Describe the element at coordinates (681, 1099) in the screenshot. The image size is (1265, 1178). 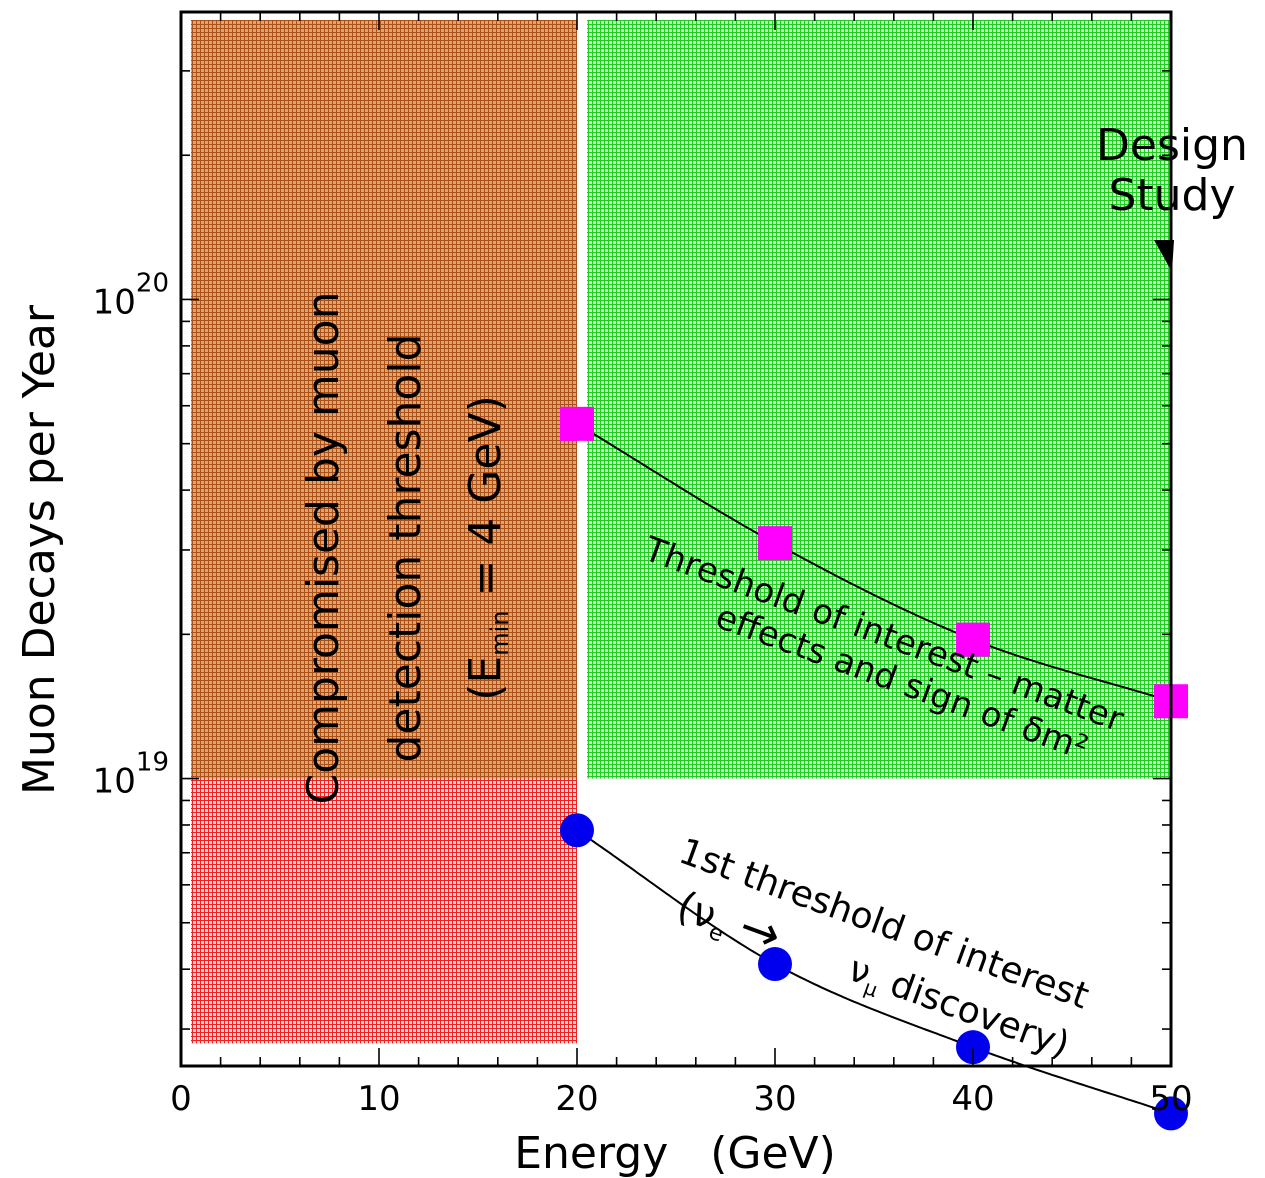
I see `x-tick-labels: 0 10 20 30 40 50` at that location.